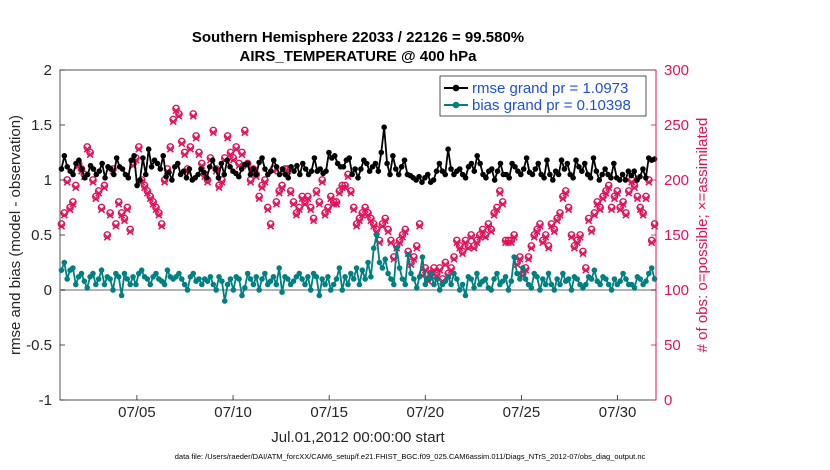 This screenshot has height=470, width=830. I want to click on legend-rmse-marker, so click(456, 88).